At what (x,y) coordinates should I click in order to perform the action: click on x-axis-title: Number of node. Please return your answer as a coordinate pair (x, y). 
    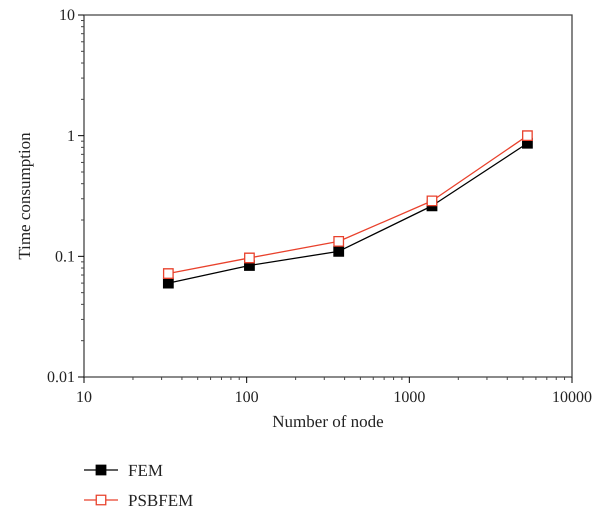
    Looking at the image, I should click on (328, 421).